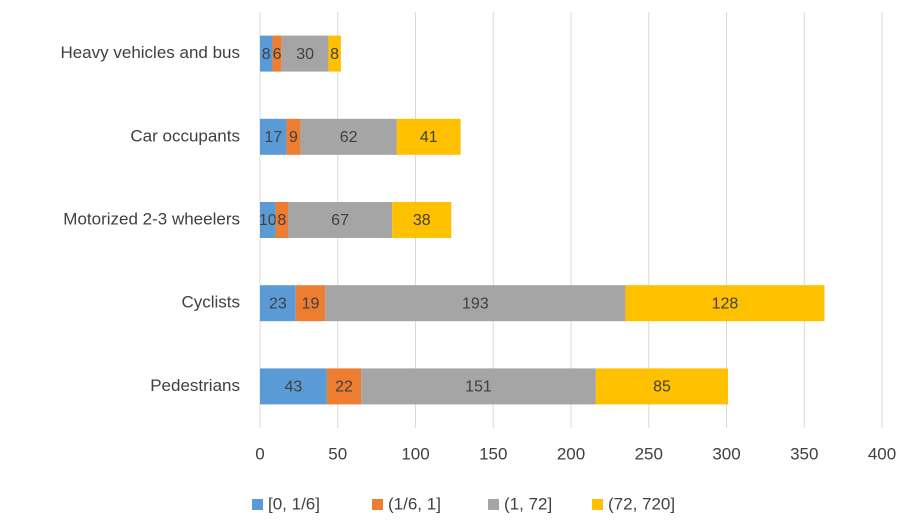 The height and width of the screenshot is (520, 902). Describe the element at coordinates (641, 503) in the screenshot. I see `legend-label: (72, 720]` at that location.